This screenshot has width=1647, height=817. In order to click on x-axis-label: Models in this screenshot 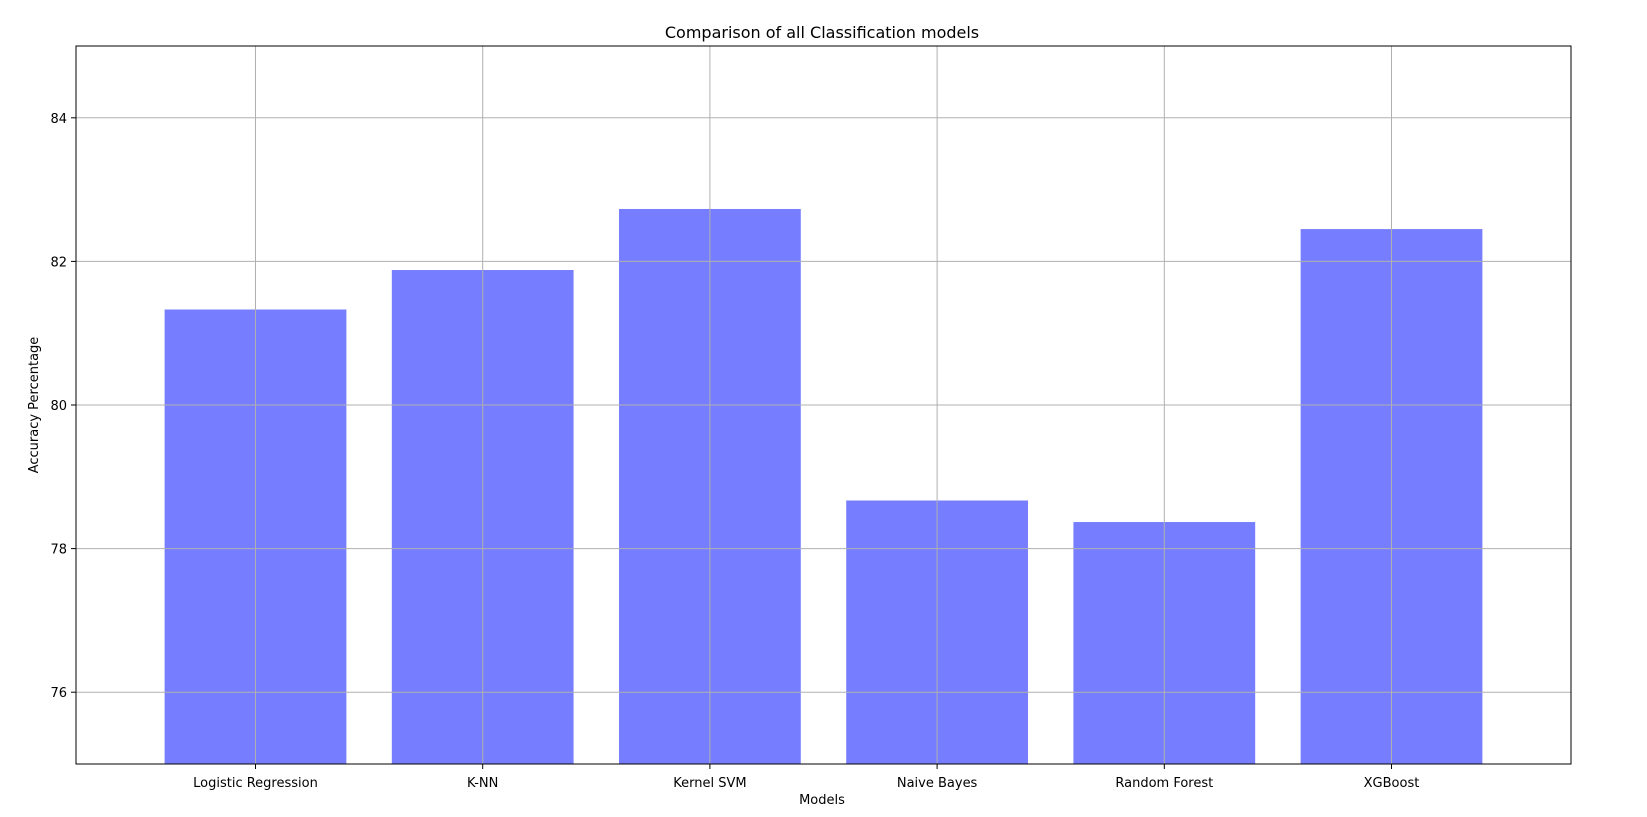, I will do `click(822, 800)`.